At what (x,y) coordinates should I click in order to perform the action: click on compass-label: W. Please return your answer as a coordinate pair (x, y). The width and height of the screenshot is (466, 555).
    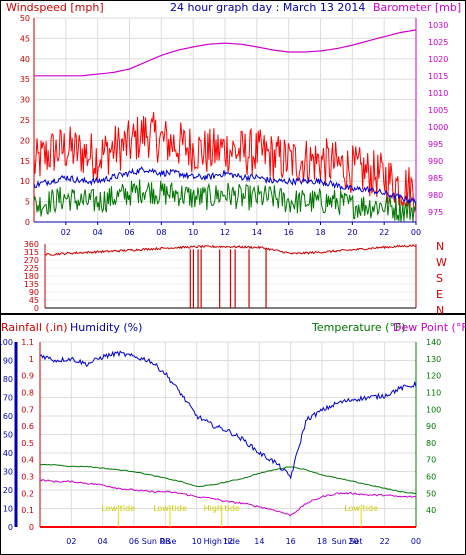
    Looking at the image, I should click on (441, 262).